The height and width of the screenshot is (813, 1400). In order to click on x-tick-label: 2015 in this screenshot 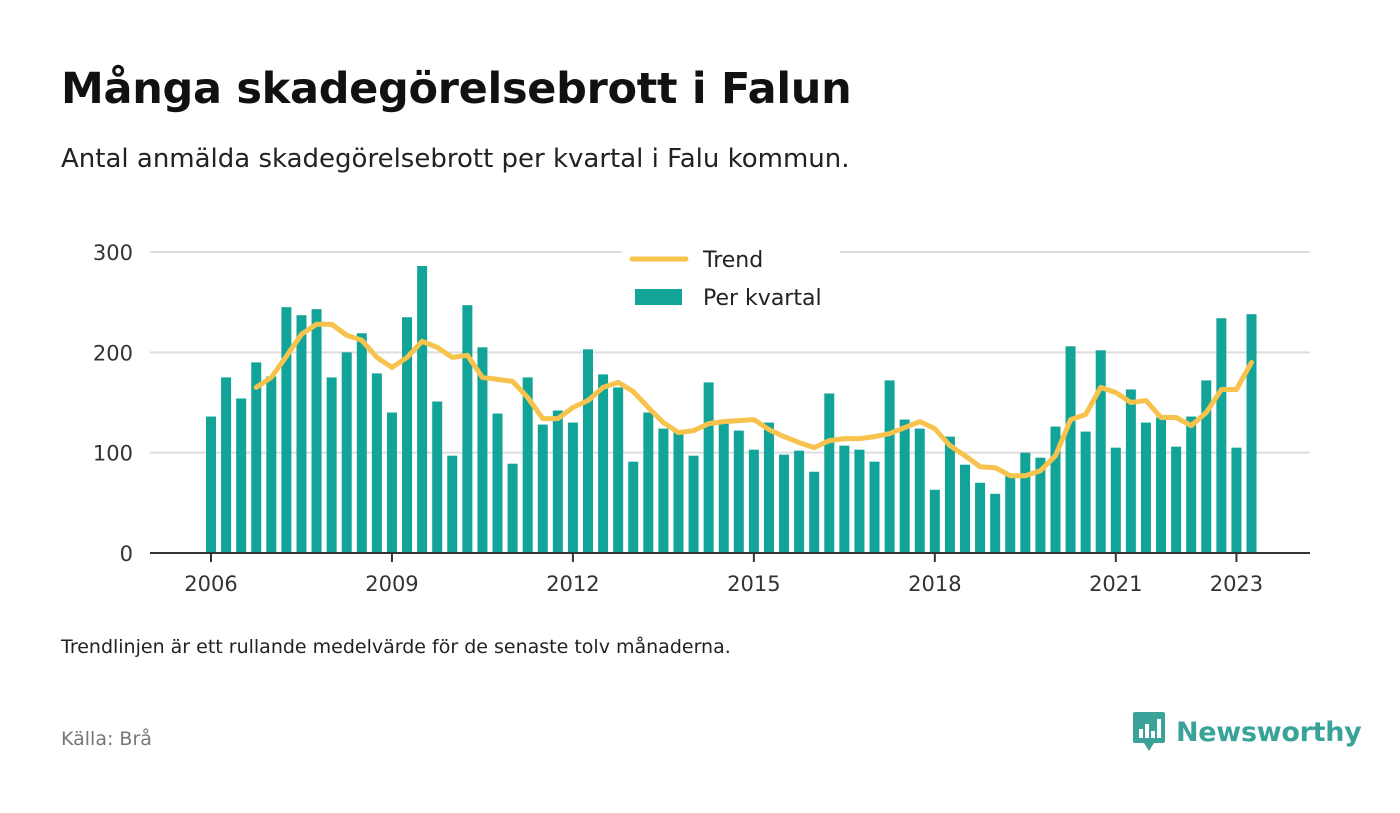, I will do `click(753, 584)`.